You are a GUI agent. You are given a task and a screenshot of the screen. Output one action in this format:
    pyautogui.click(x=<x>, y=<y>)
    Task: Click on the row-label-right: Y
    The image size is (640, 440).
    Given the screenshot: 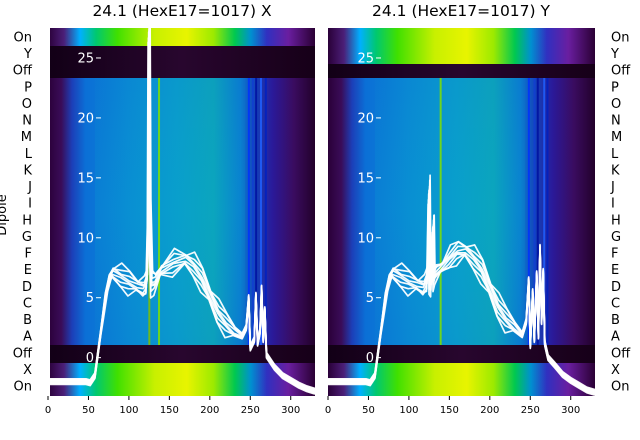 What is the action you would take?
    pyautogui.click(x=614, y=54)
    